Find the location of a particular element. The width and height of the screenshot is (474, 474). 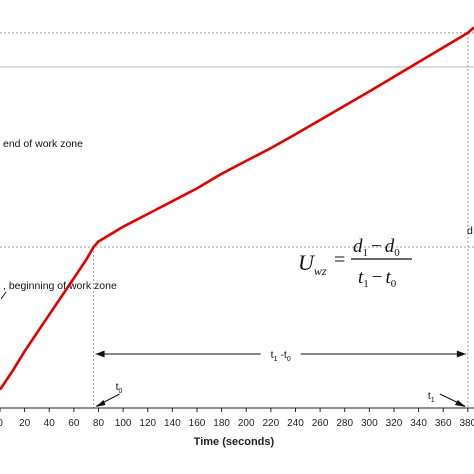

x-tick-label: 380 is located at coordinates (467, 423).